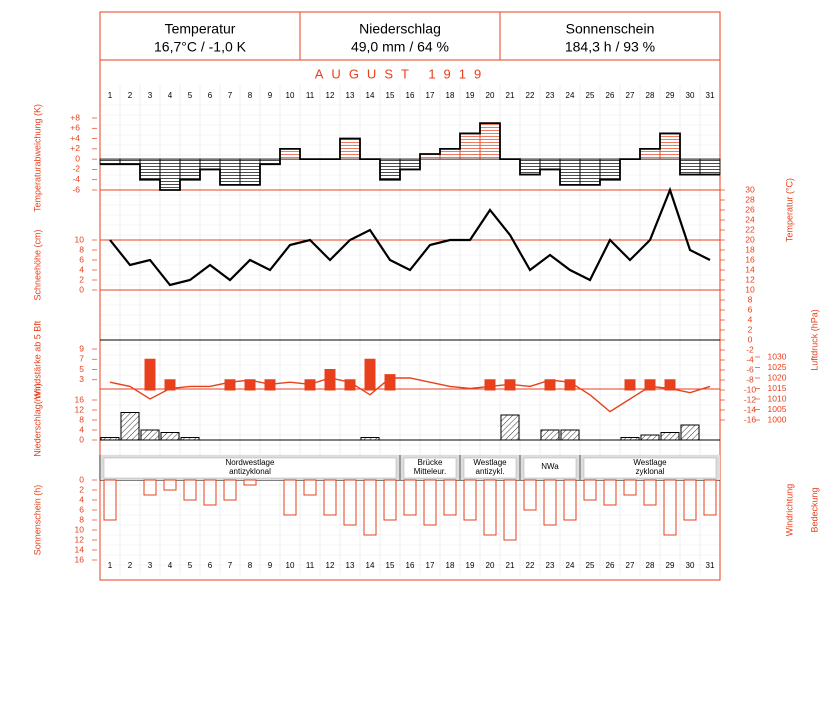 Image resolution: width=827 pixels, height=702 pixels. I want to click on day-label: 27, so click(630, 95).